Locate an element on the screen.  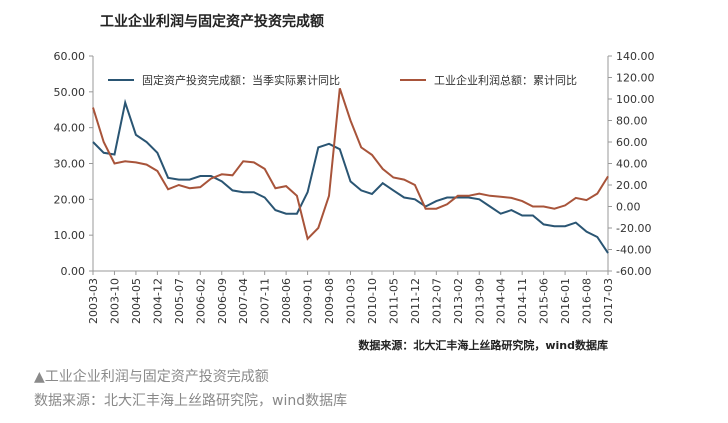
x-tick-label: 2006-02 is located at coordinates (200, 301).